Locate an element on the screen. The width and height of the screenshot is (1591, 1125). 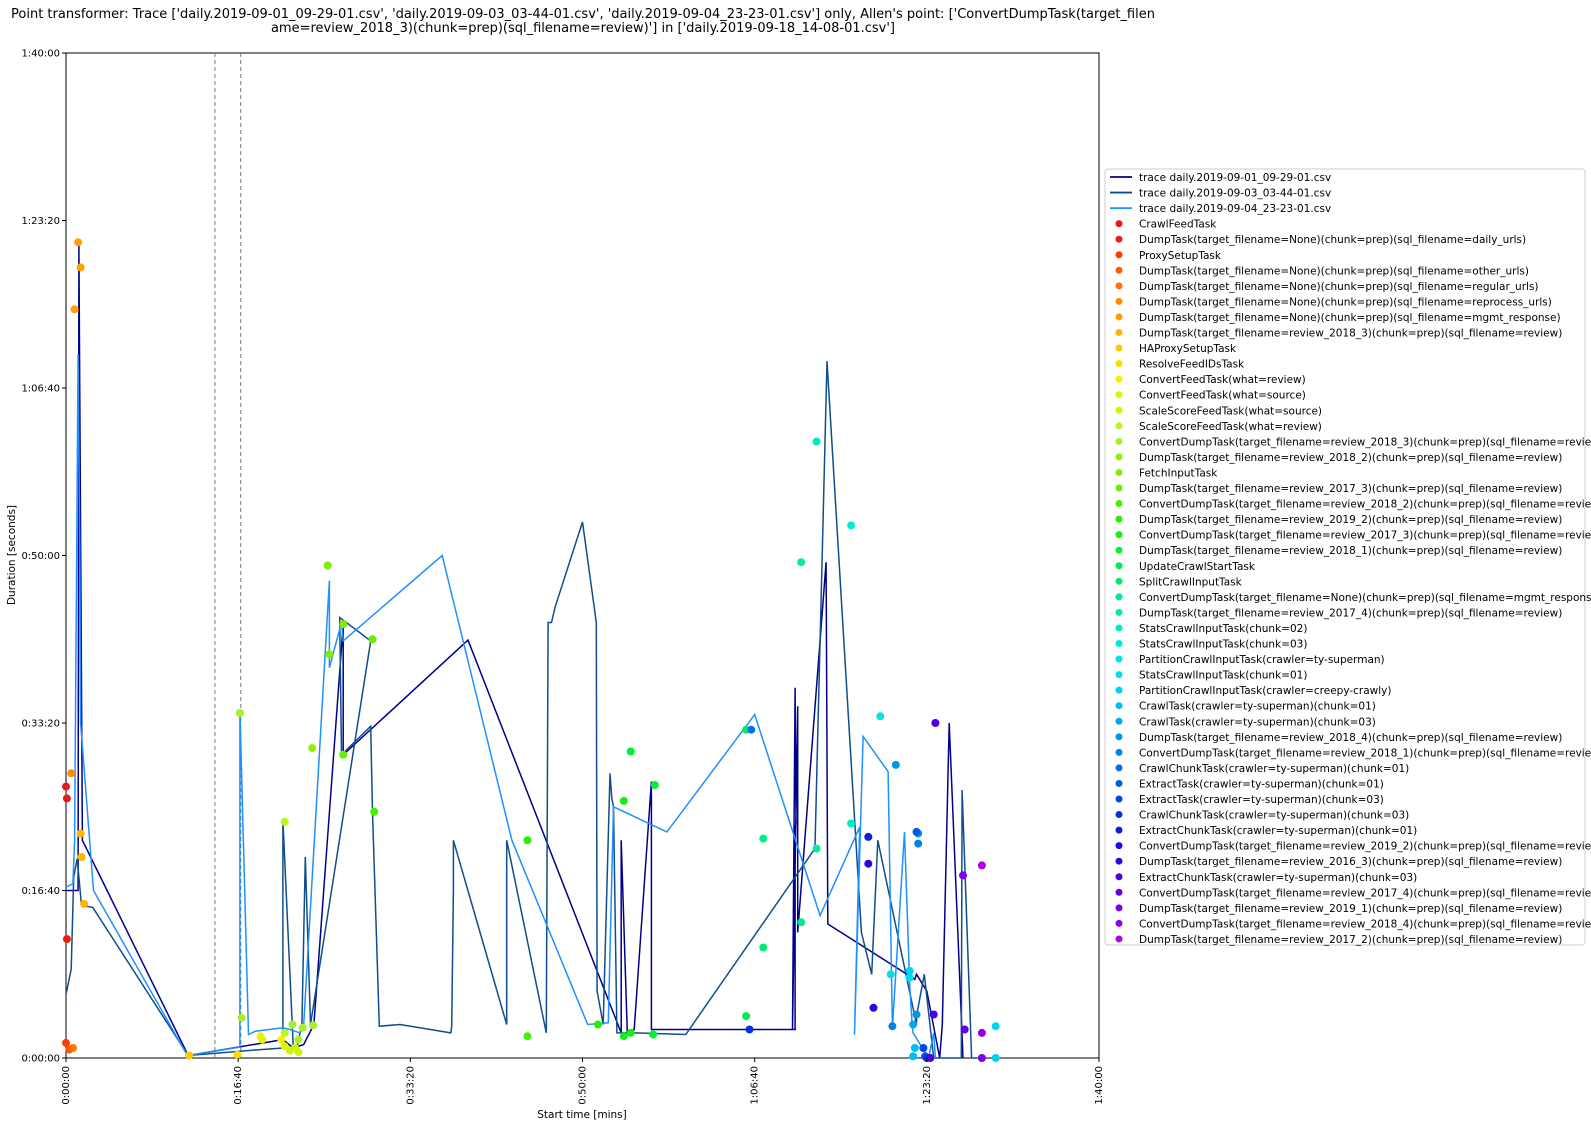
legend-label: trace daily.2019-09-01_09-29-01.csv is located at coordinates (1235, 178).